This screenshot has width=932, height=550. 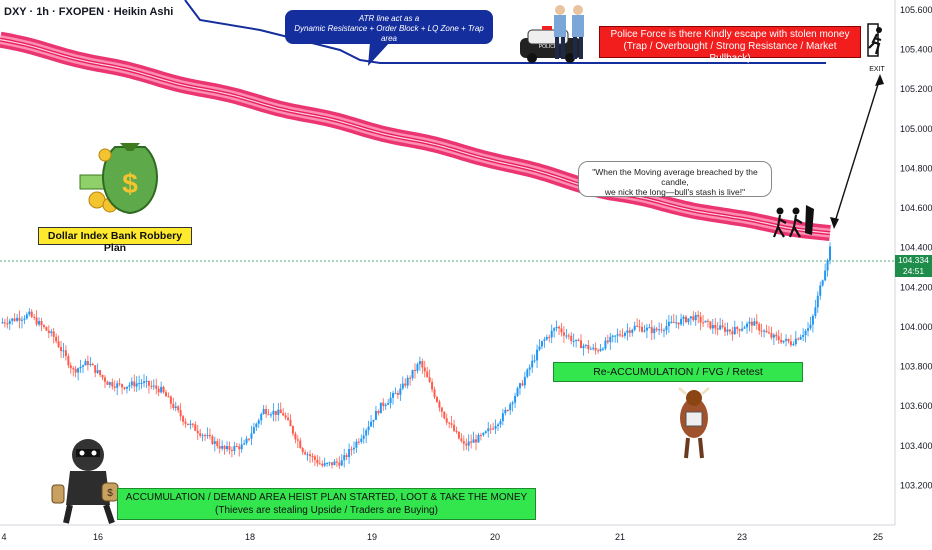 I want to click on x-tick-label: 16, so click(x=98, y=537).